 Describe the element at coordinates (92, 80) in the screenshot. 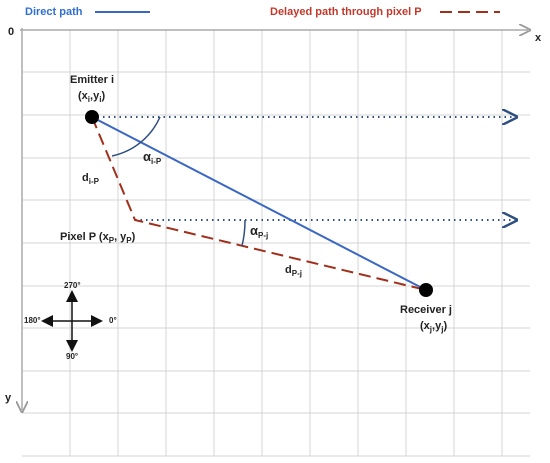

I see `emitter-name: Emitter i` at that location.